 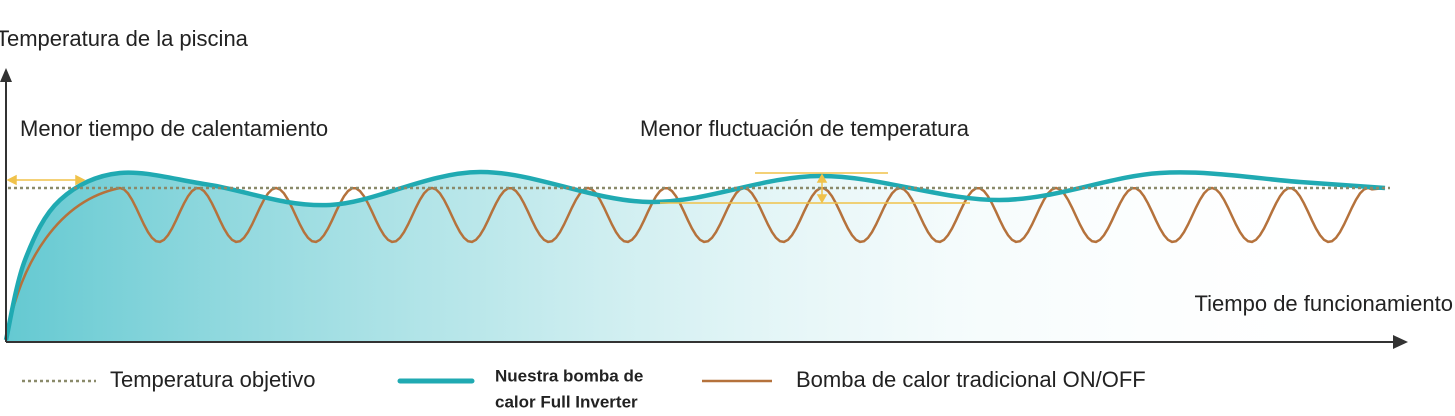 What do you see at coordinates (971, 379) in the screenshot?
I see `legend-label: Bomba de calor tradicional ON/OFF` at bounding box center [971, 379].